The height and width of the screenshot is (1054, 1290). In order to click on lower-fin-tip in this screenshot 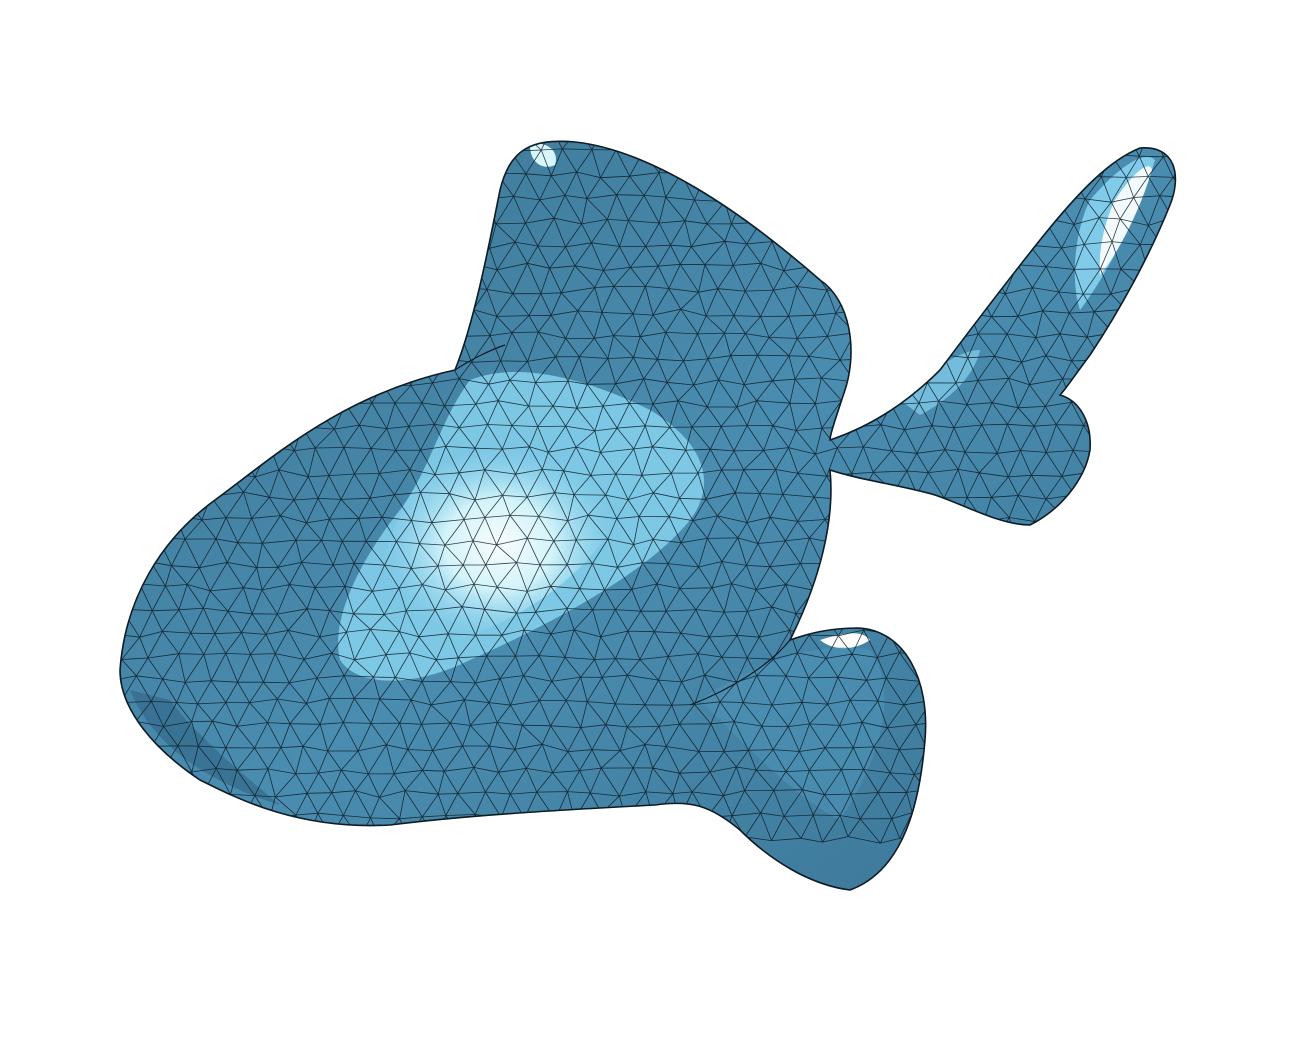, I will do `click(845, 641)`.